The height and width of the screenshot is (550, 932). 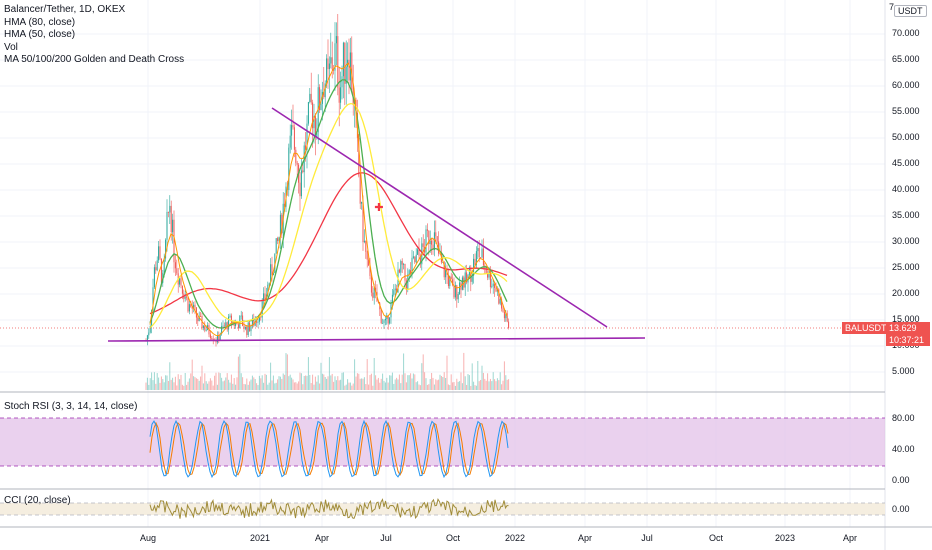 I want to click on hma80-line, so click(x=328, y=243).